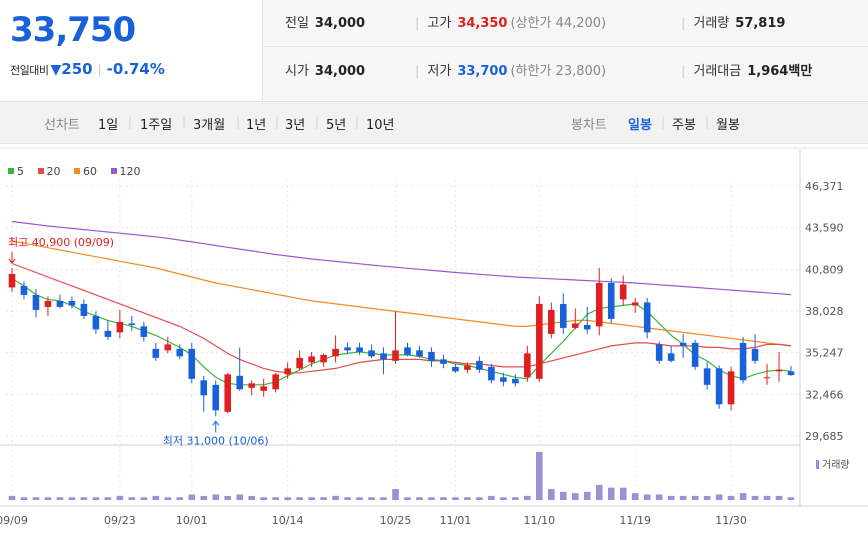  I want to click on candle-daily: 일봉, so click(640, 125).